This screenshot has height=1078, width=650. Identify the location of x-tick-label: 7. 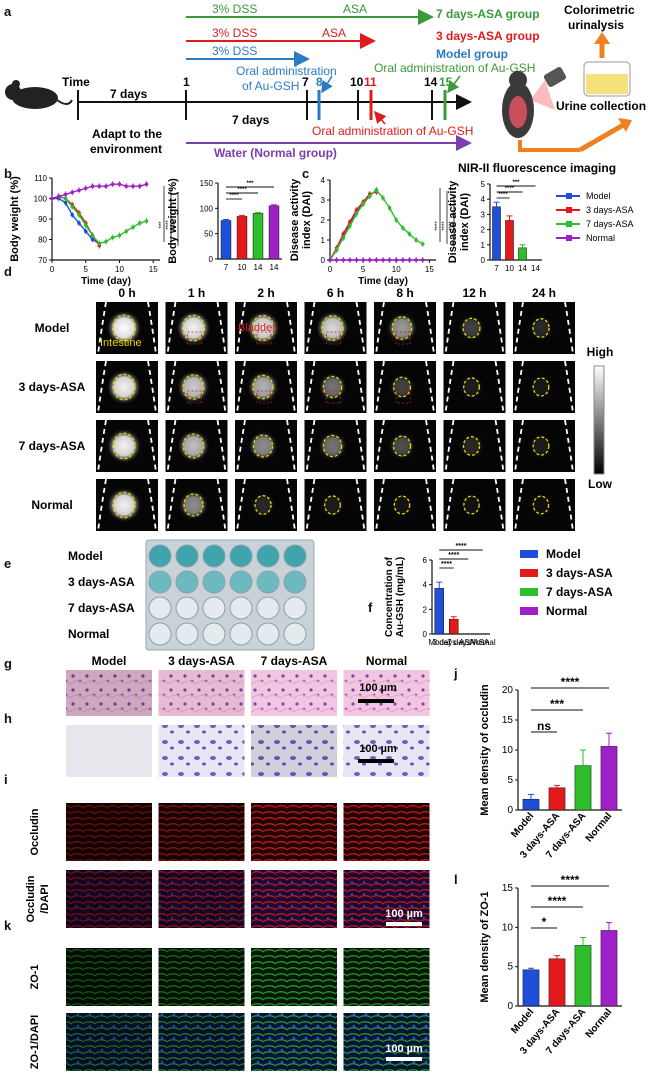
(496, 268).